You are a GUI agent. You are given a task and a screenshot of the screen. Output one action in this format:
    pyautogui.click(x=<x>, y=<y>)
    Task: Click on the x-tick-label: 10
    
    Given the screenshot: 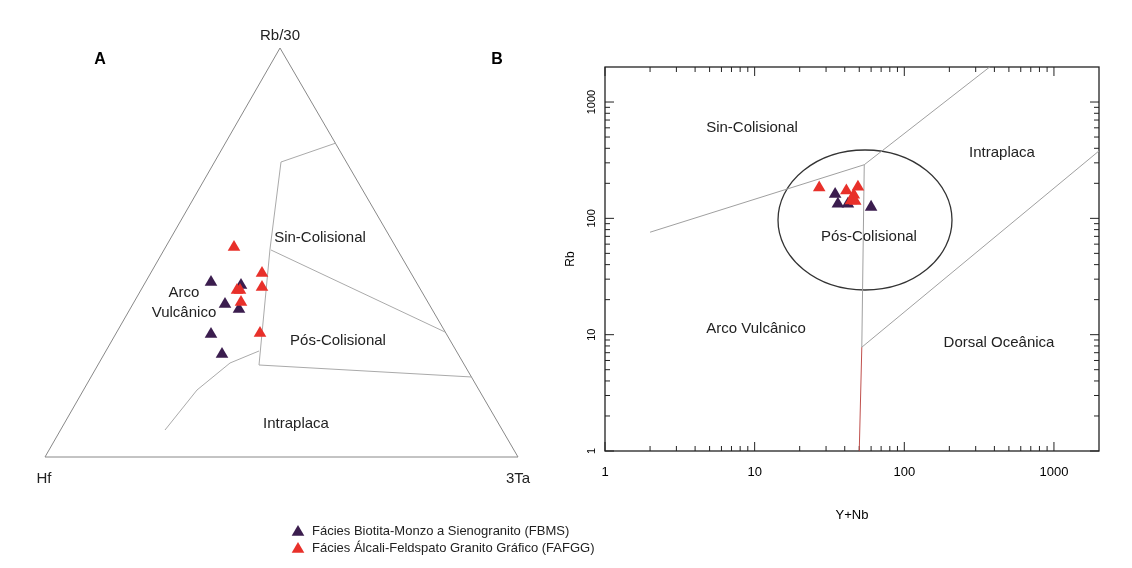 What is the action you would take?
    pyautogui.click(x=754, y=471)
    